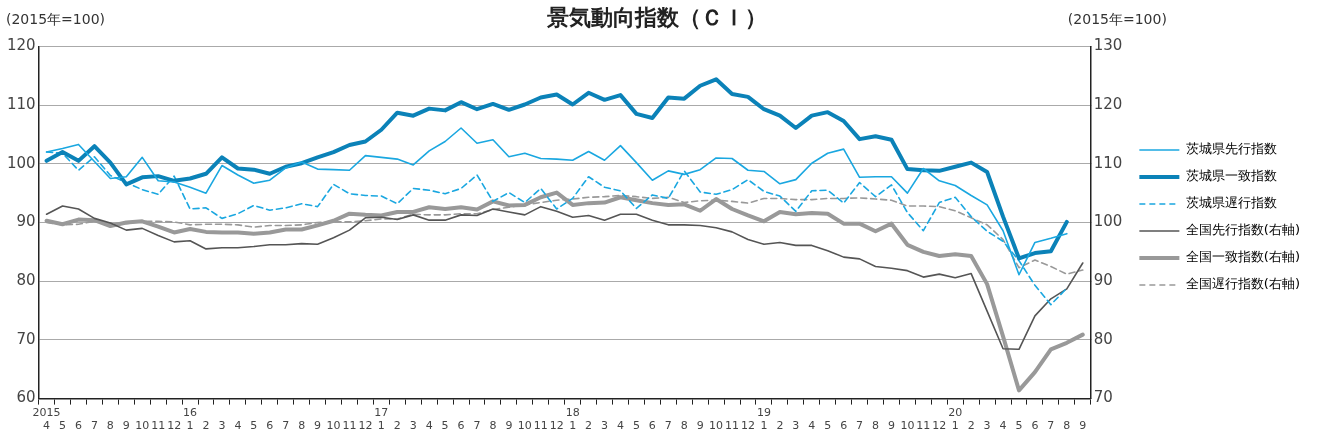  I want to click on y-axis-title: (2015年=100), so click(56, 18).